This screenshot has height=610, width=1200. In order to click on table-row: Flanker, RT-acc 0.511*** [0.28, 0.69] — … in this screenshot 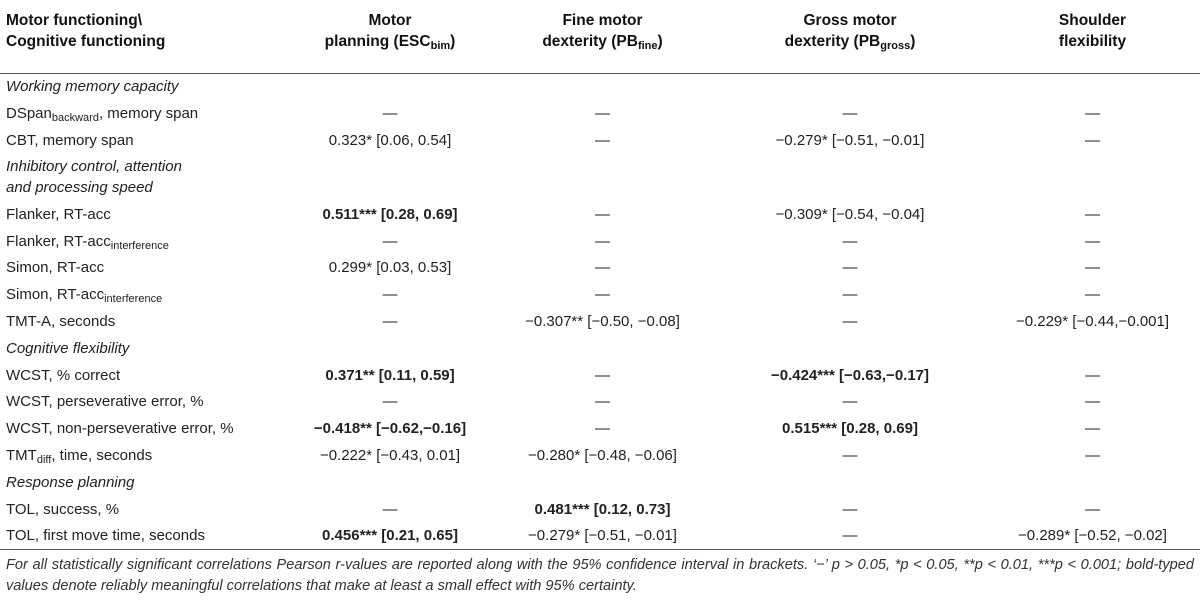, I will do `click(600, 214)`.